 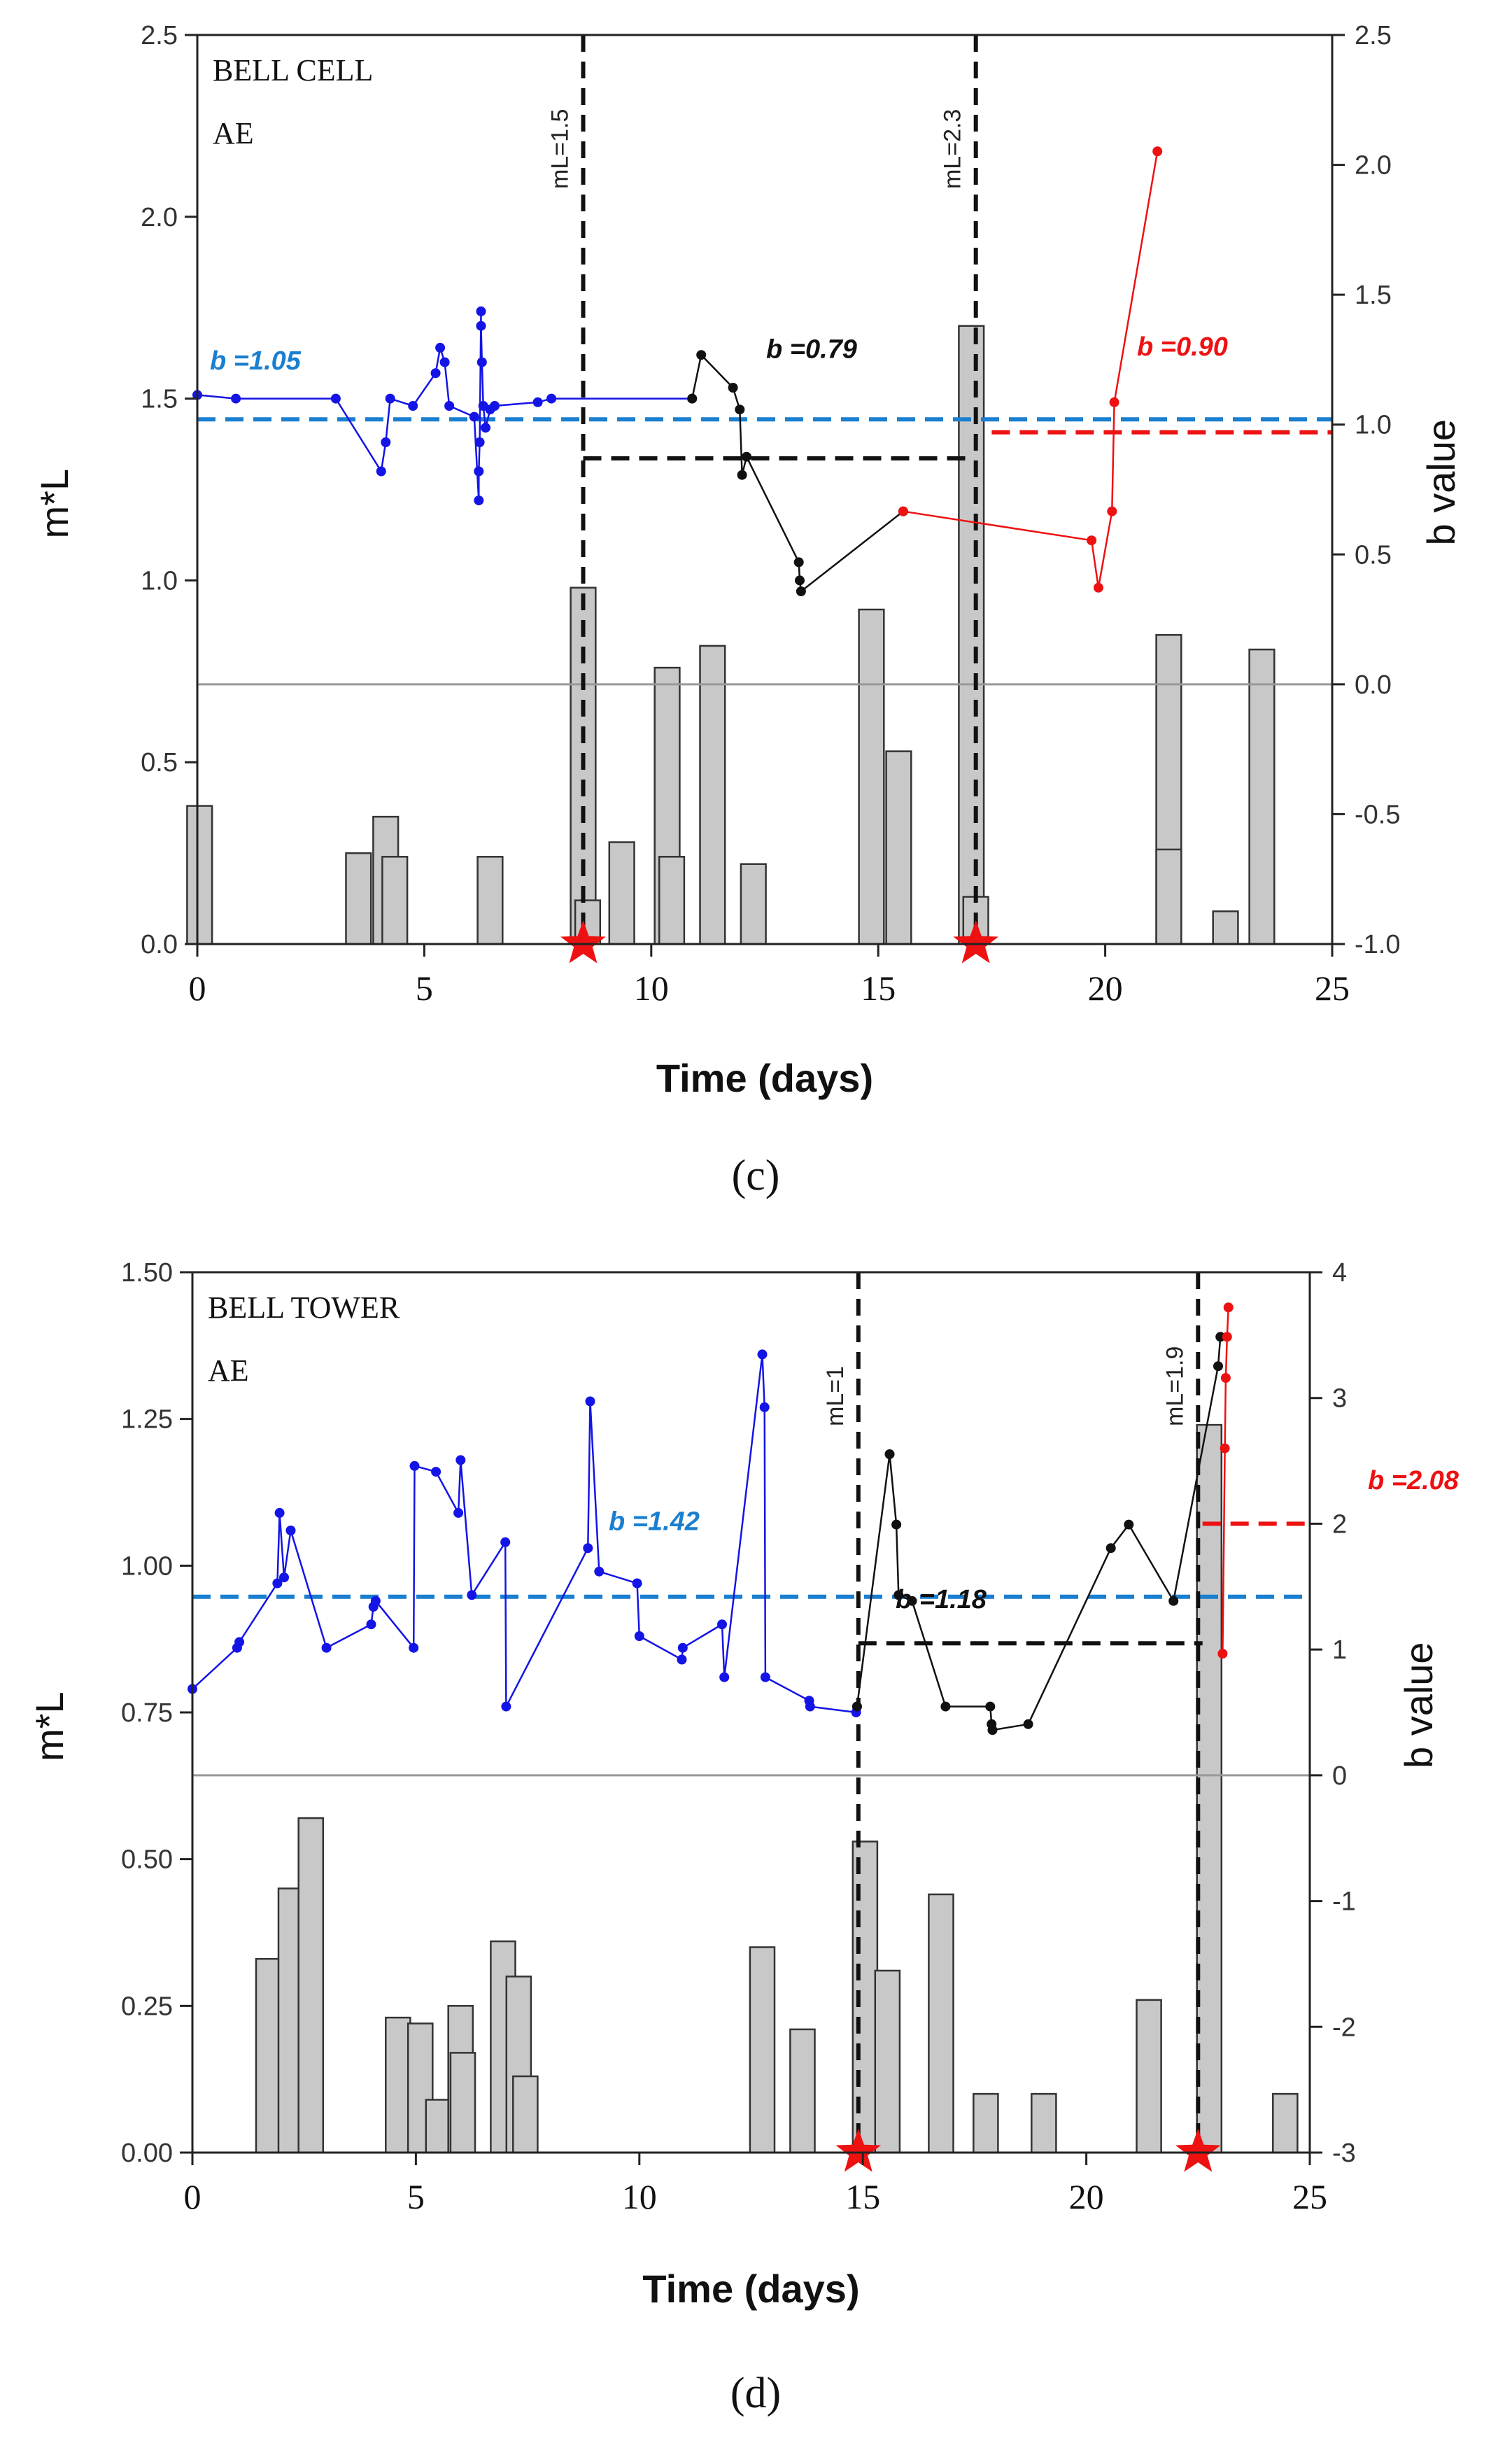 I want to click on b-value-label: b =1.42, so click(x=654, y=1522).